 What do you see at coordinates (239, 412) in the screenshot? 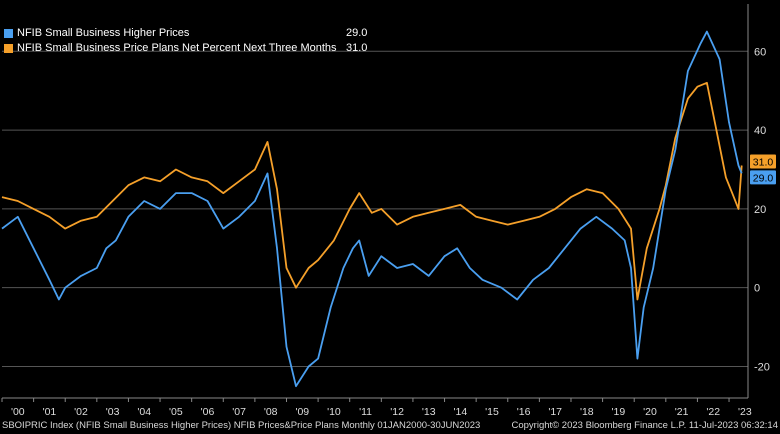
I see `x-tick-label: '07` at bounding box center [239, 412].